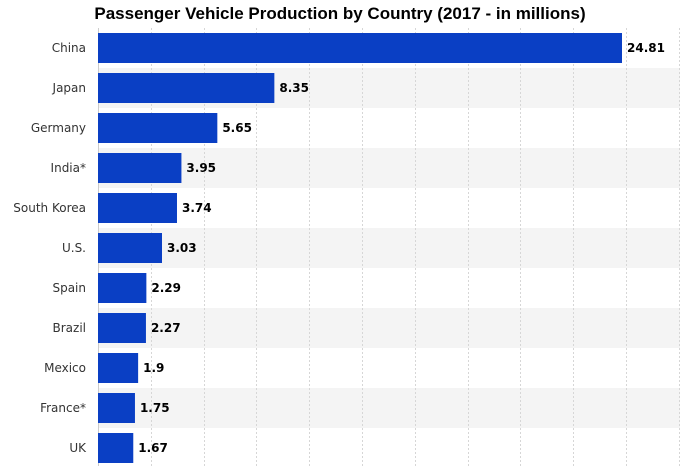 The height and width of the screenshot is (466, 680). Describe the element at coordinates (74, 248) in the screenshot. I see `category-label: U.S.` at that location.